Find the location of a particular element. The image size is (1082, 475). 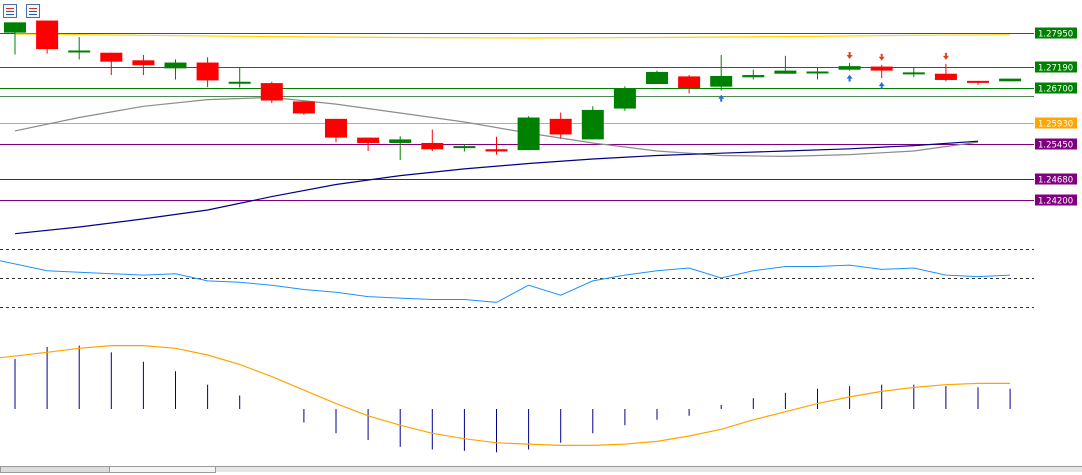

price-label: 1.25930 is located at coordinates (1056, 123).